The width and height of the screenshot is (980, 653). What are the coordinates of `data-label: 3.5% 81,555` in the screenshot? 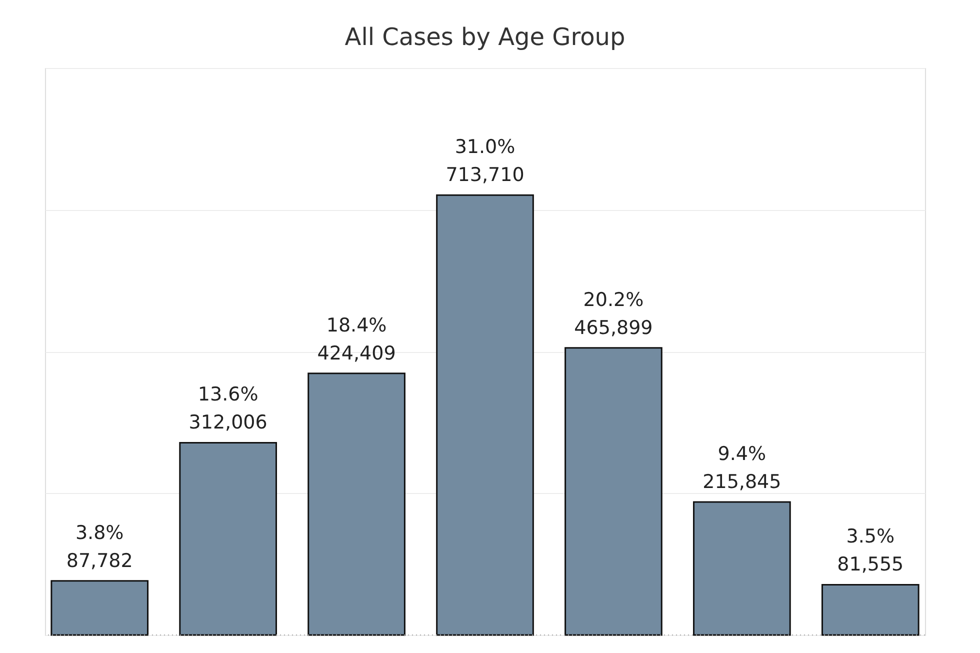 It's located at (870, 551).